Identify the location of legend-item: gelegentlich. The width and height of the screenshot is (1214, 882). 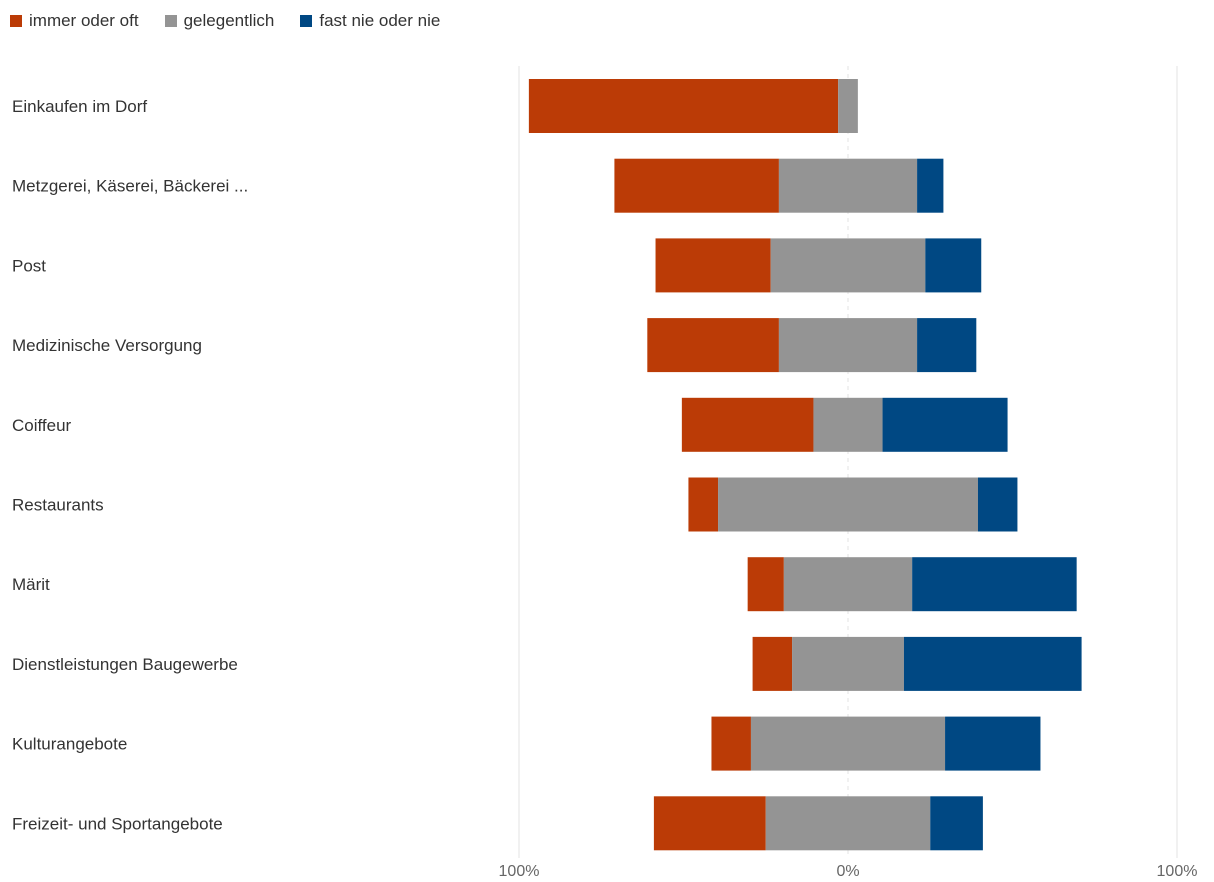
(219, 21).